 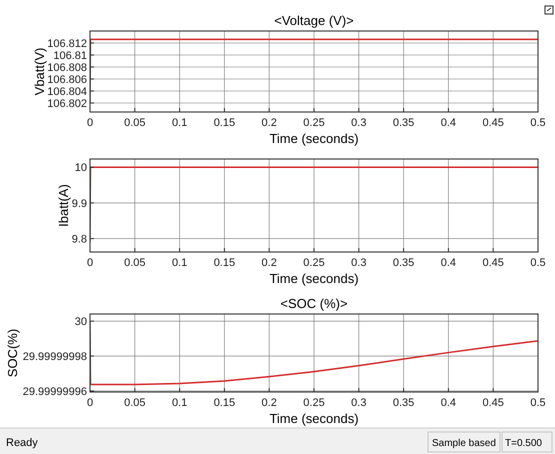 I want to click on y-tick-label: 10, so click(x=80, y=168).